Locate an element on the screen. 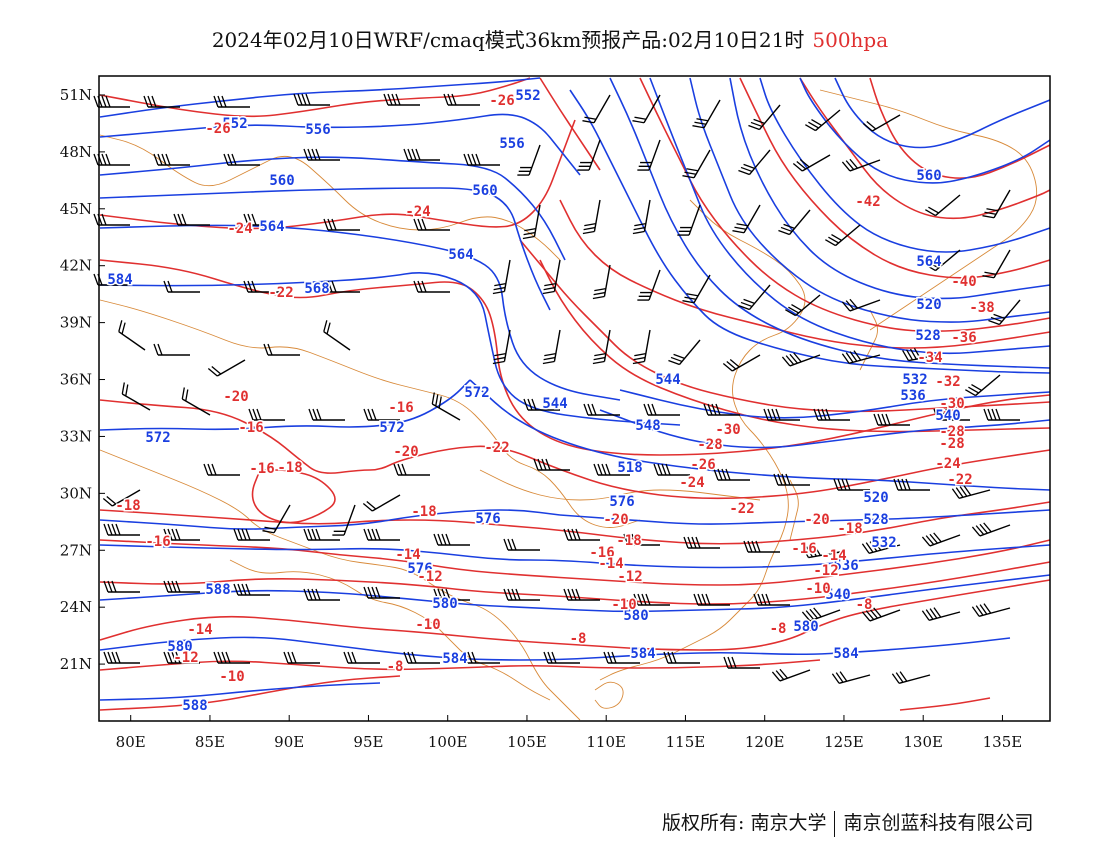  contour-label: 544 is located at coordinates (554, 404).